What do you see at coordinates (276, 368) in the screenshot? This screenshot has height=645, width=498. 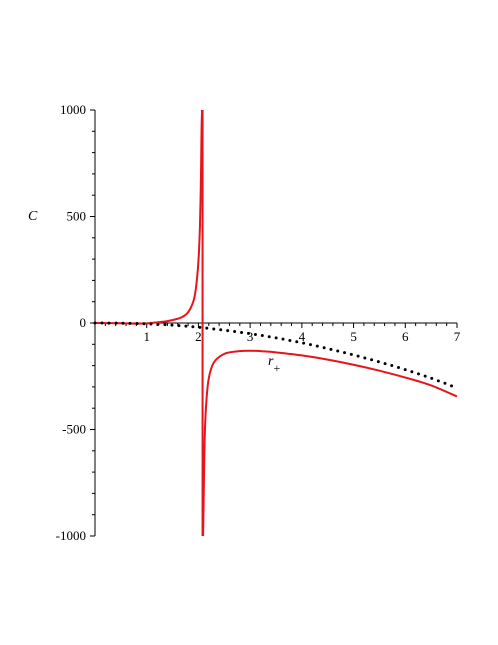 I see `x-axis-label-subscript: +` at bounding box center [276, 368].